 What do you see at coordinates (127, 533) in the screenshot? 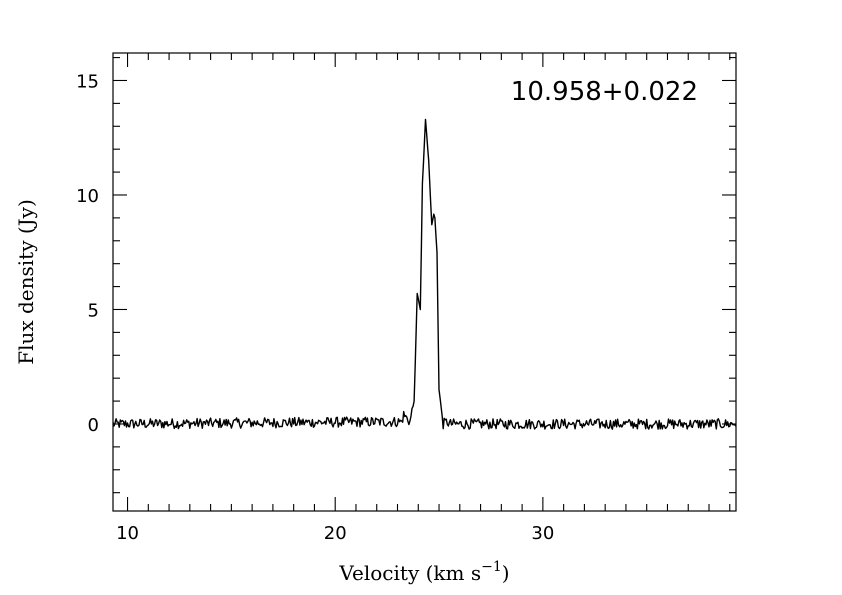
I see `x-tick-label: 10` at bounding box center [127, 533].